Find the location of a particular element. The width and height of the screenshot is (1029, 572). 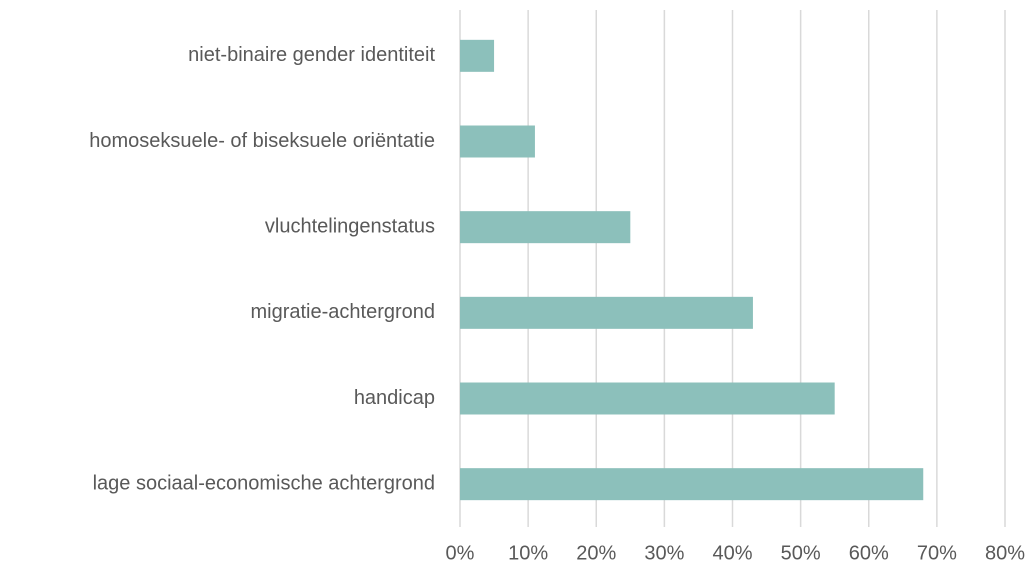

y-tick-label: migratie-achtergrond is located at coordinates (342, 312).